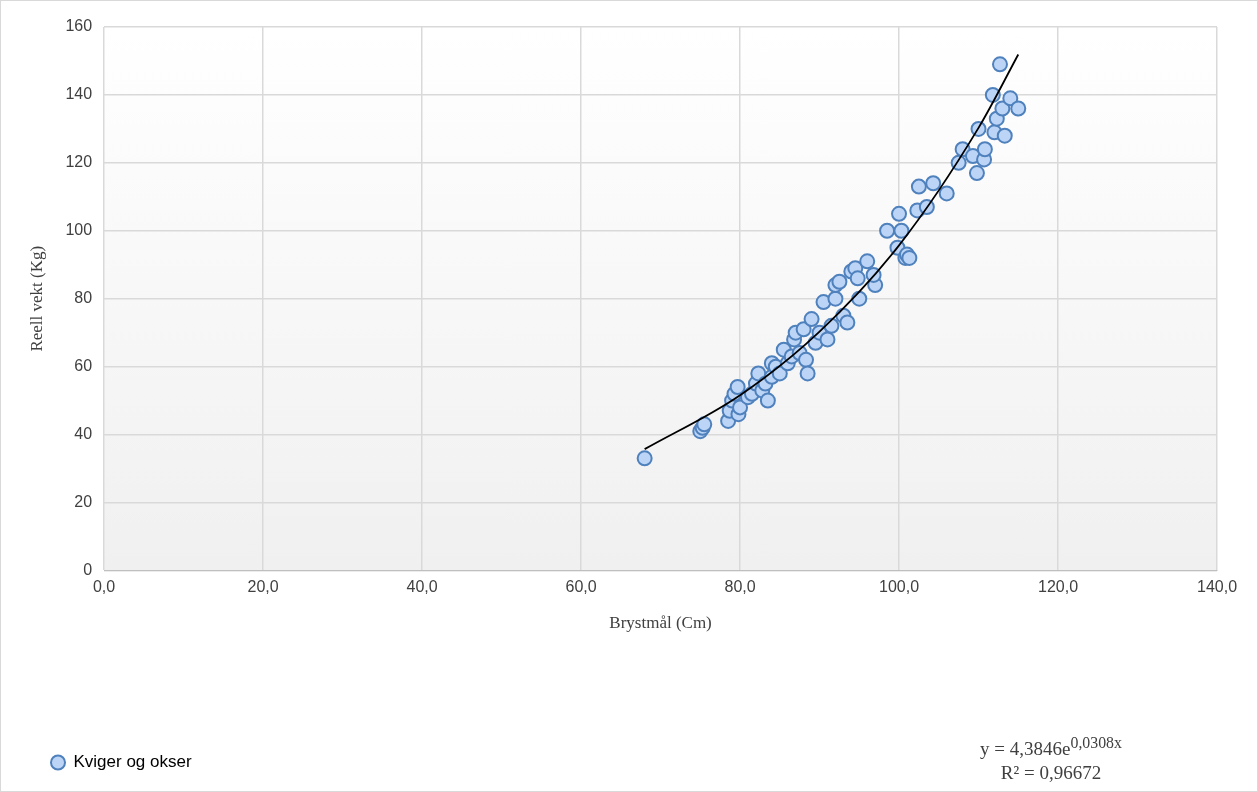 The height and width of the screenshot is (792, 1258). What do you see at coordinates (263, 587) in the screenshot?
I see `x-tick-label: 20,0` at bounding box center [263, 587].